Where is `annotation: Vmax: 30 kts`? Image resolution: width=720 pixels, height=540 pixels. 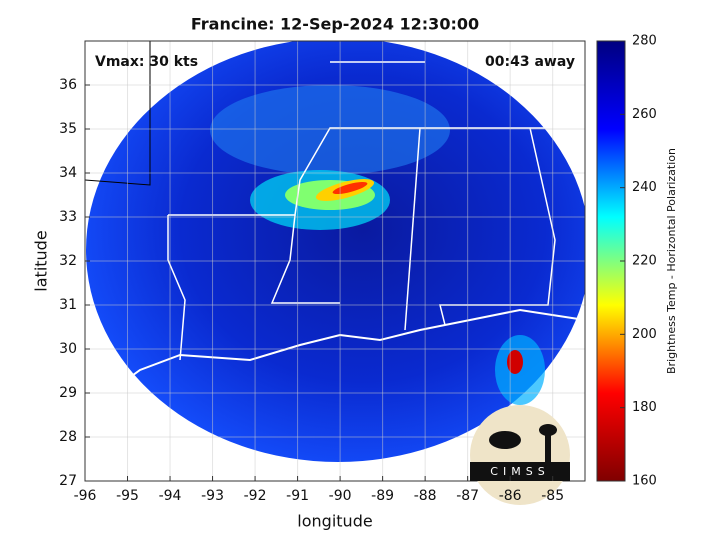 annotation: Vmax: 30 kts is located at coordinates (146, 62).